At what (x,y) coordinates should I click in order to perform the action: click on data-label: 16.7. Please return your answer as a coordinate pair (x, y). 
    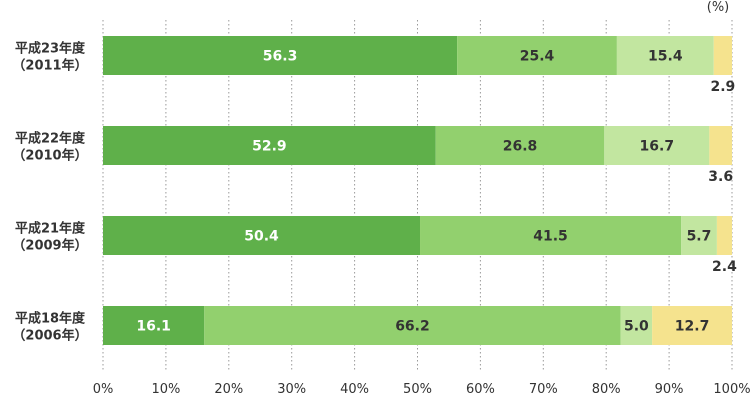
    Looking at the image, I should click on (657, 147).